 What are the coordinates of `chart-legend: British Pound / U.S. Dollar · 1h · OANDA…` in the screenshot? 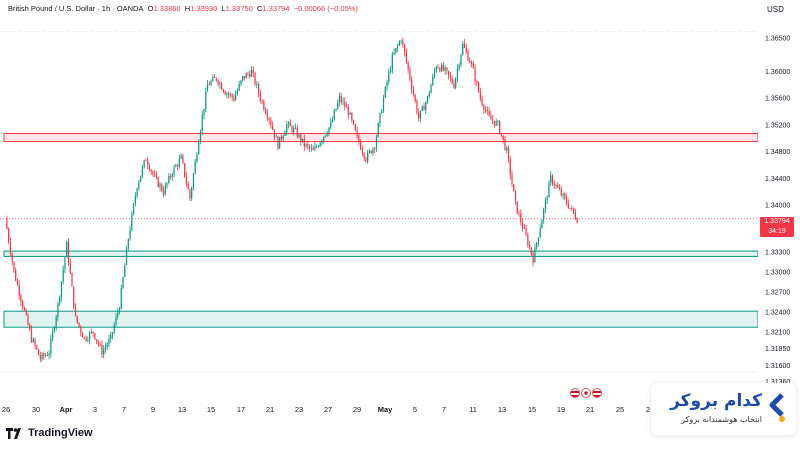 It's located at (183, 8).